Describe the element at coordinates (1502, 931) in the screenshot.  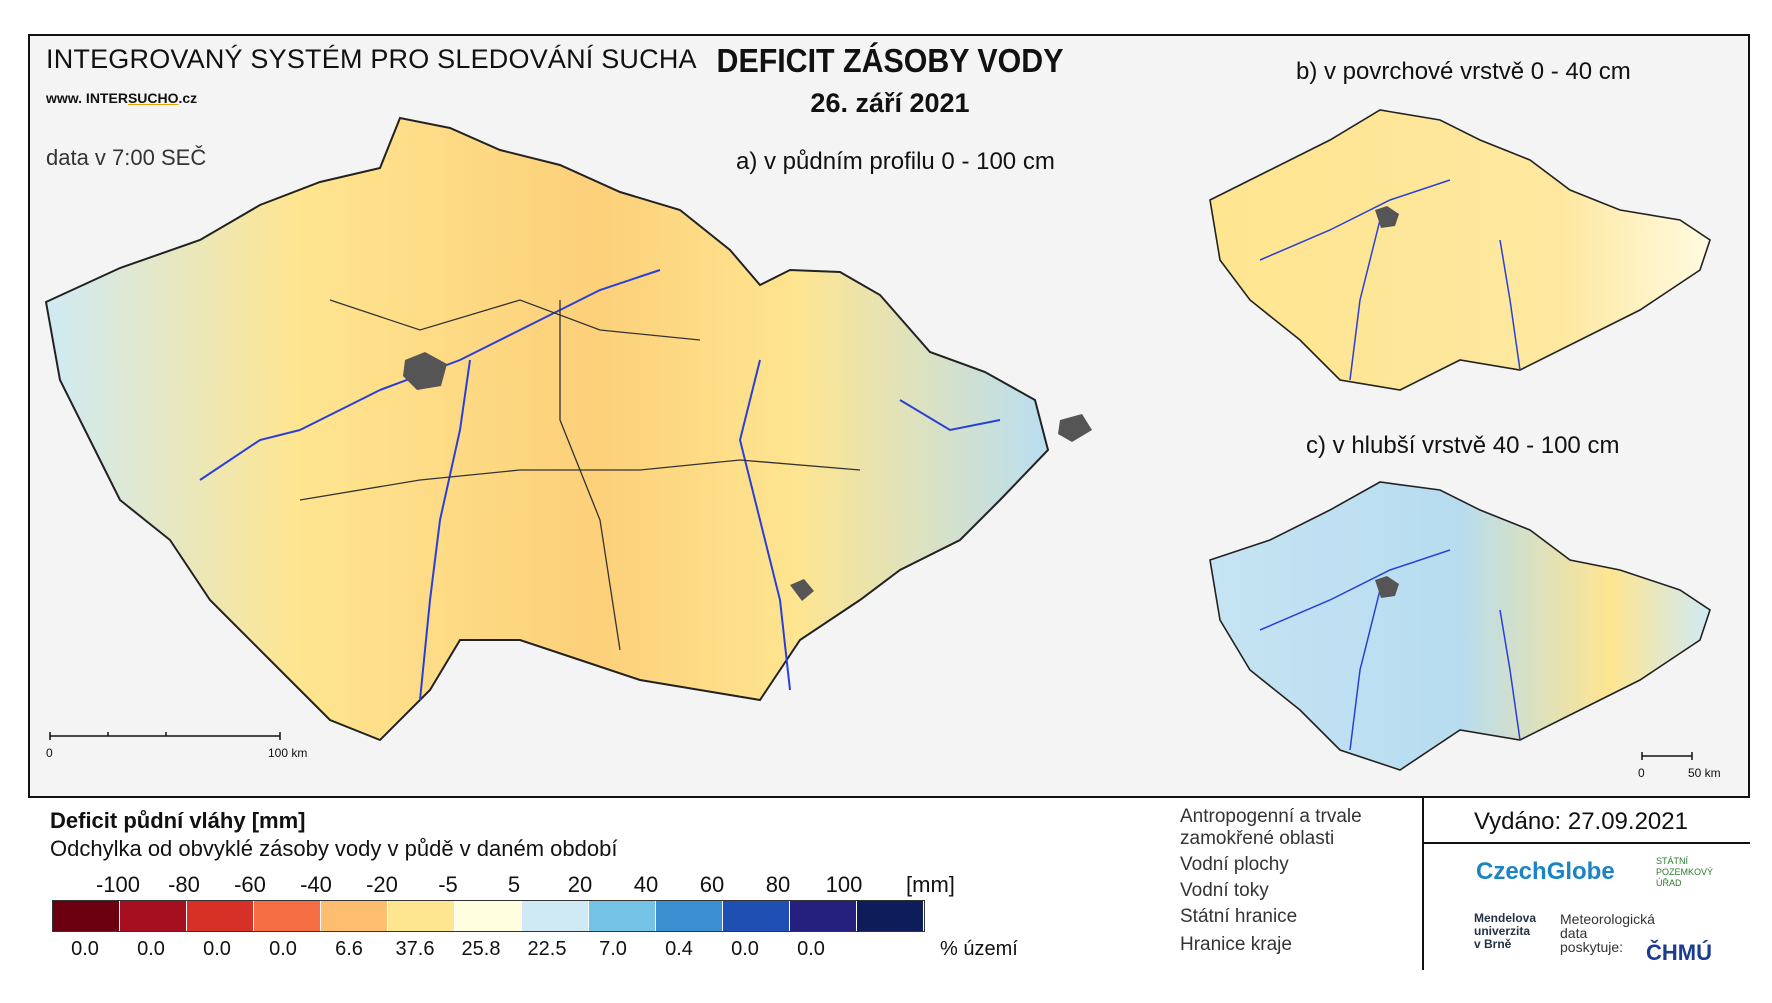
I see `mendel-line: univerzita` at that location.